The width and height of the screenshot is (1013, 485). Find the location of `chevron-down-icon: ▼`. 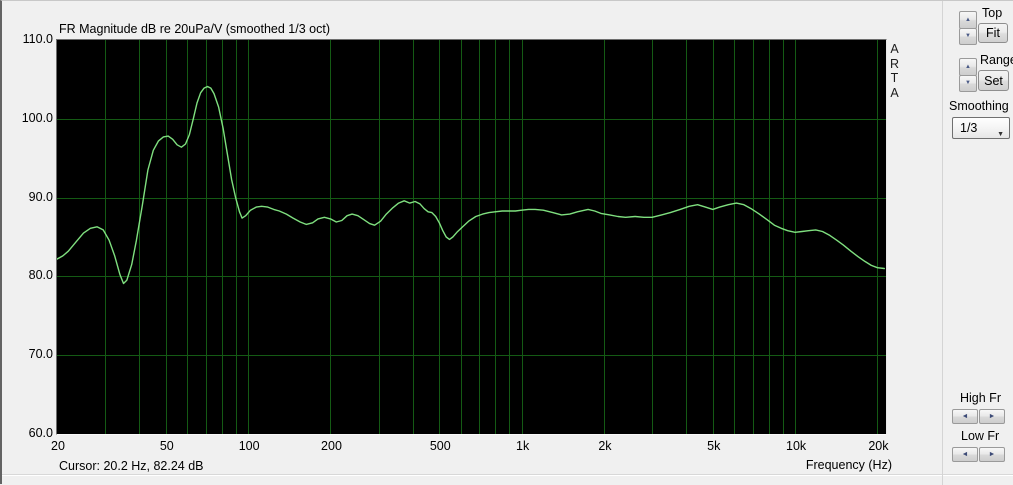

chevron-down-icon: ▼ is located at coordinates (1000, 134).